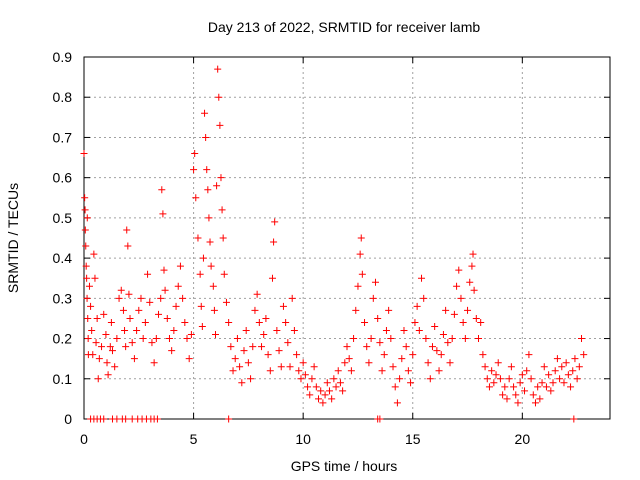 The width and height of the screenshot is (640, 480). Describe the element at coordinates (63, 298) in the screenshot. I see `y-tick-label: 0.3` at that location.